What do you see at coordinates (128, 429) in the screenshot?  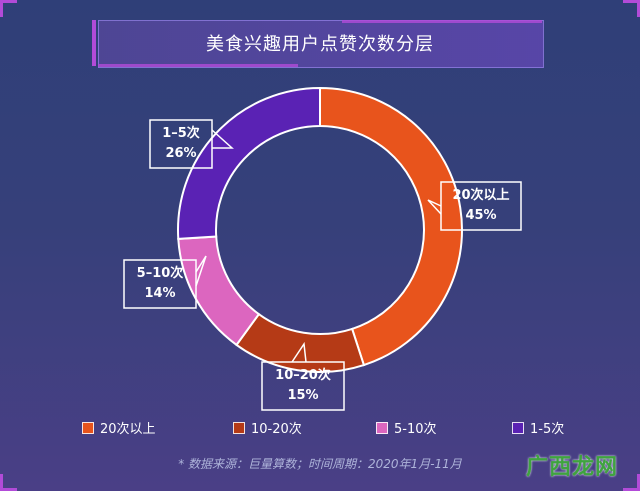 I see `legend-label-20-plus: 20次以上` at bounding box center [128, 429].